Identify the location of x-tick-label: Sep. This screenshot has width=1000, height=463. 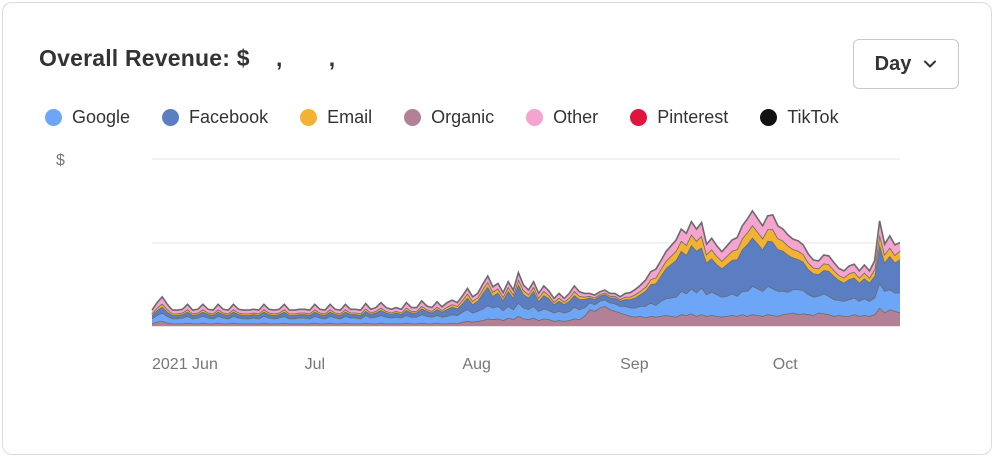
(634, 364).